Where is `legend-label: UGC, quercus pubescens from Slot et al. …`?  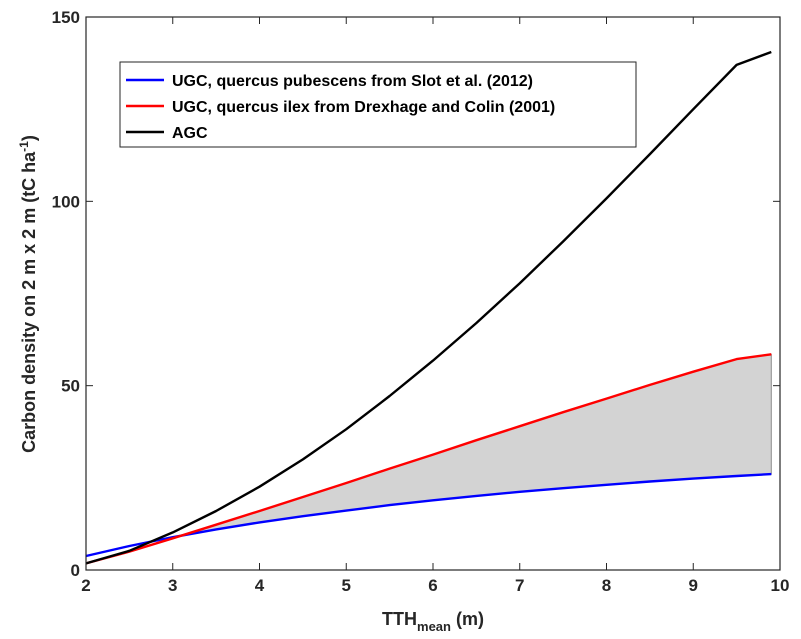 legend-label: UGC, quercus pubescens from Slot et al. … is located at coordinates (352, 81).